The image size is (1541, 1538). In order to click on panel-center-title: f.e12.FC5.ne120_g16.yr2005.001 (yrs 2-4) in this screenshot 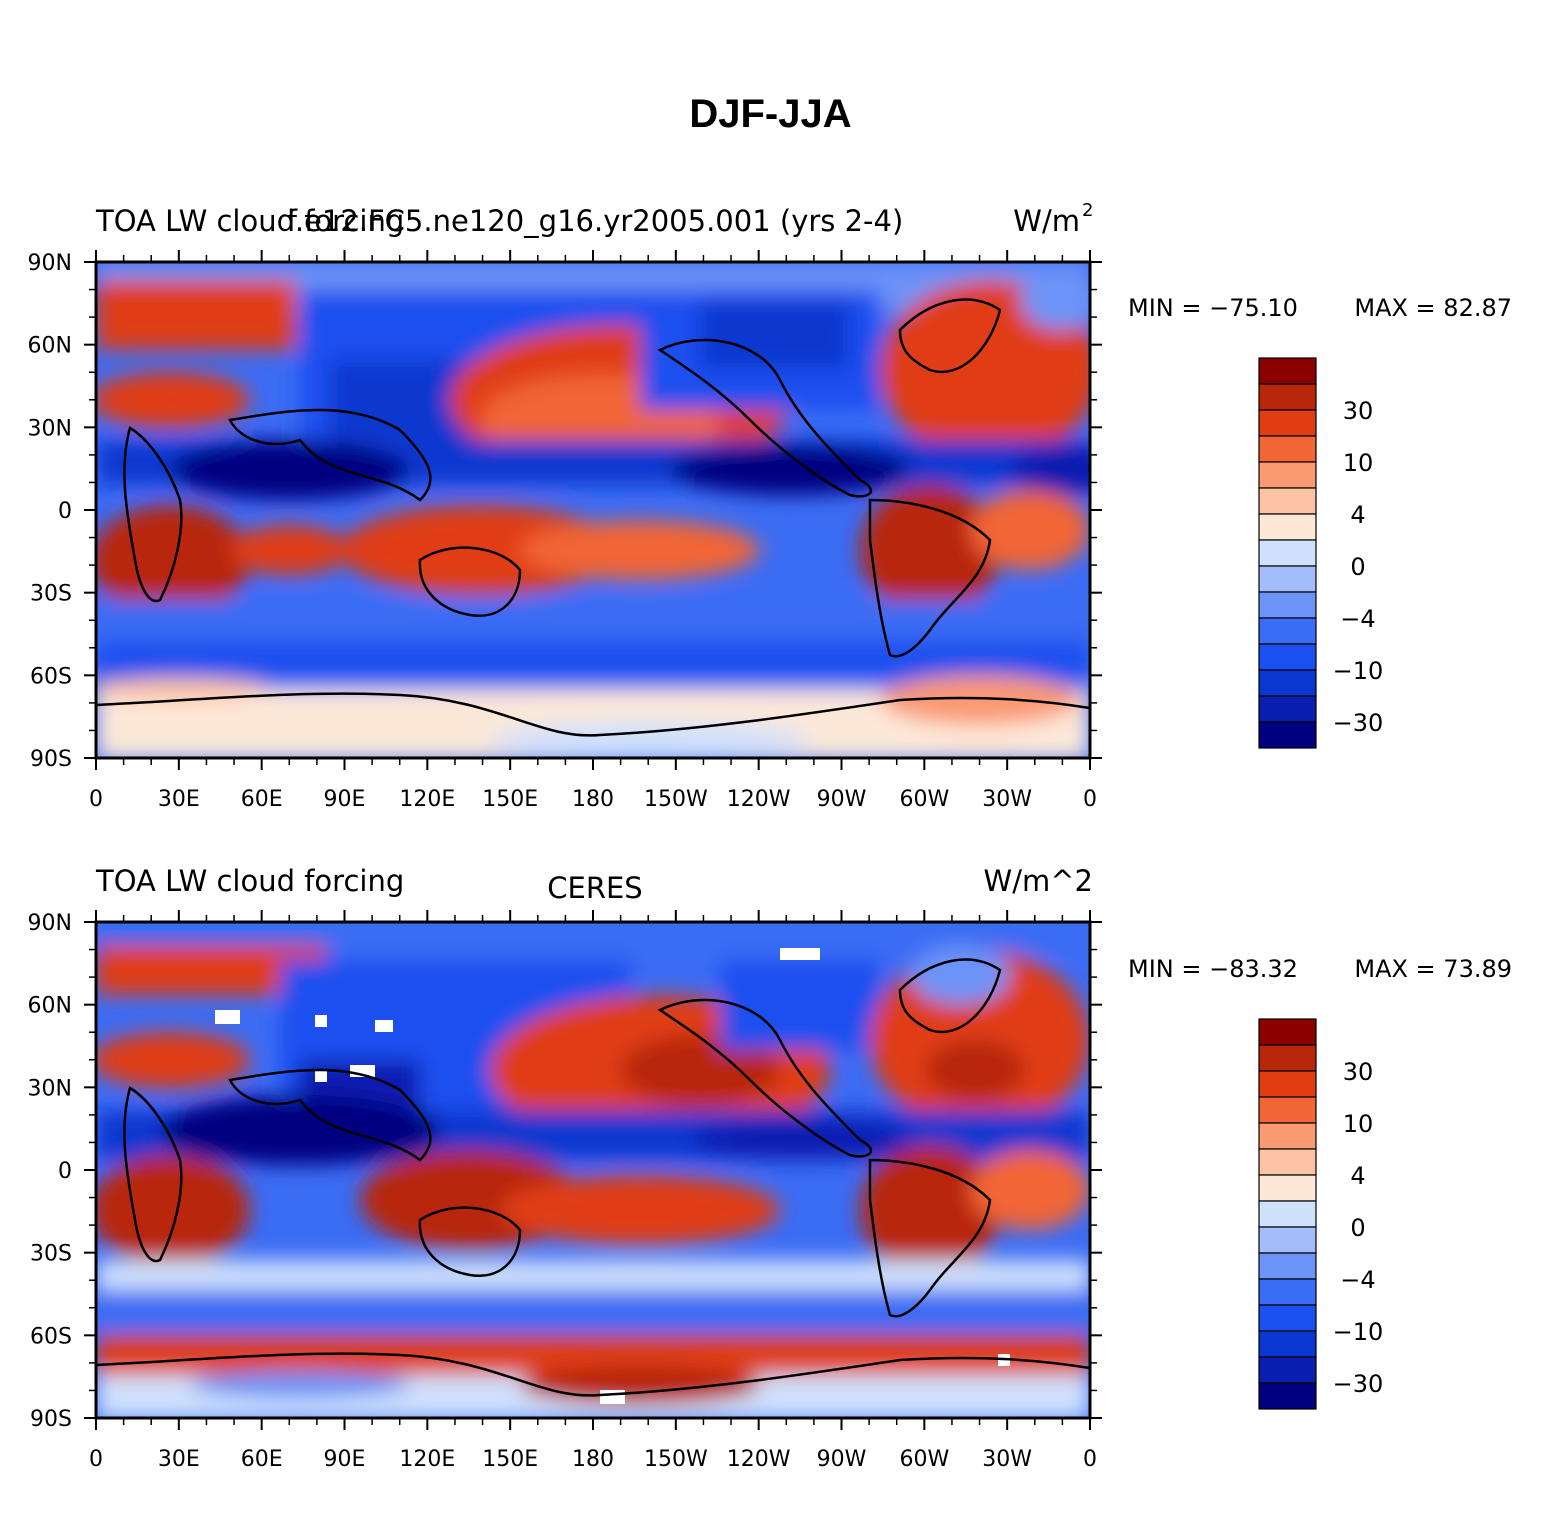, I will do `click(595, 221)`.